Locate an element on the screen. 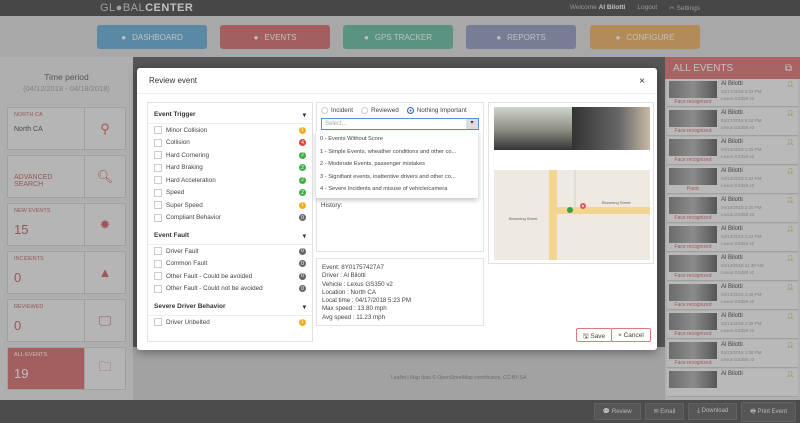  sidebar-card-new-events: NEW EVENTS 15 ✹ is located at coordinates (66, 224).